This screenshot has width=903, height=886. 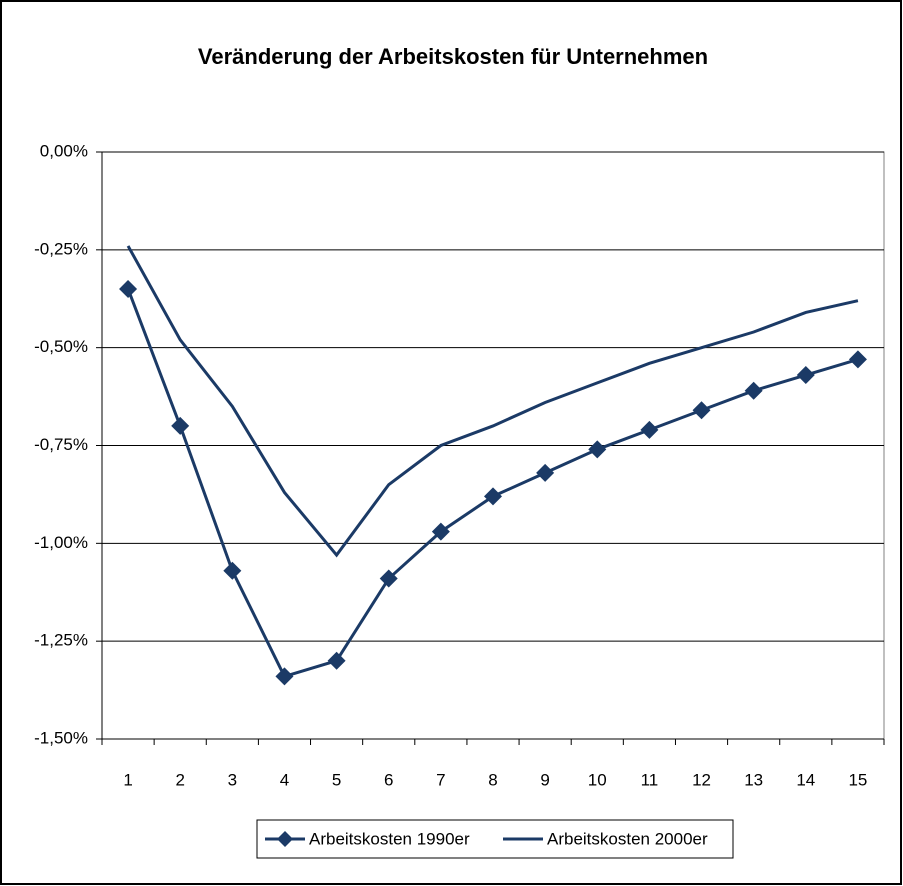 I want to click on y-tick-label: 0,00%, so click(x=64, y=150).